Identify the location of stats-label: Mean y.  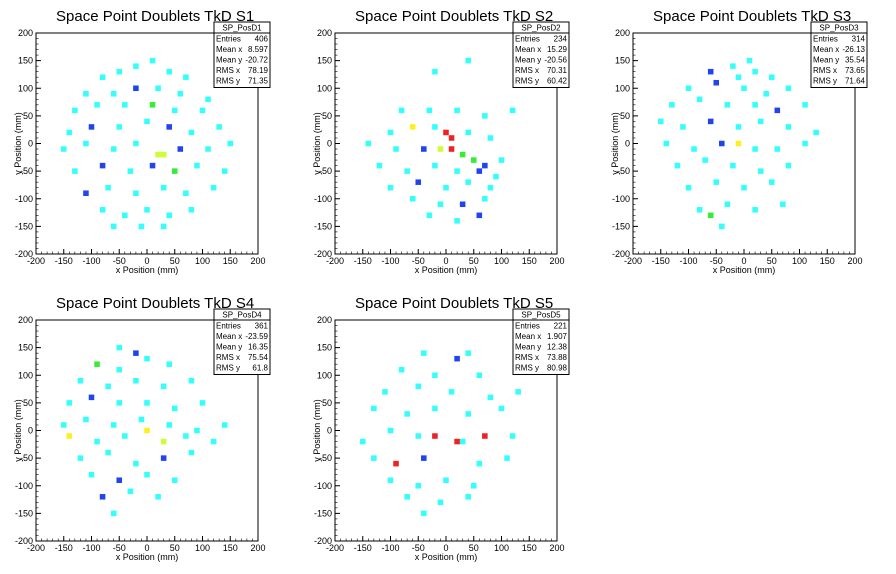
(229, 60).